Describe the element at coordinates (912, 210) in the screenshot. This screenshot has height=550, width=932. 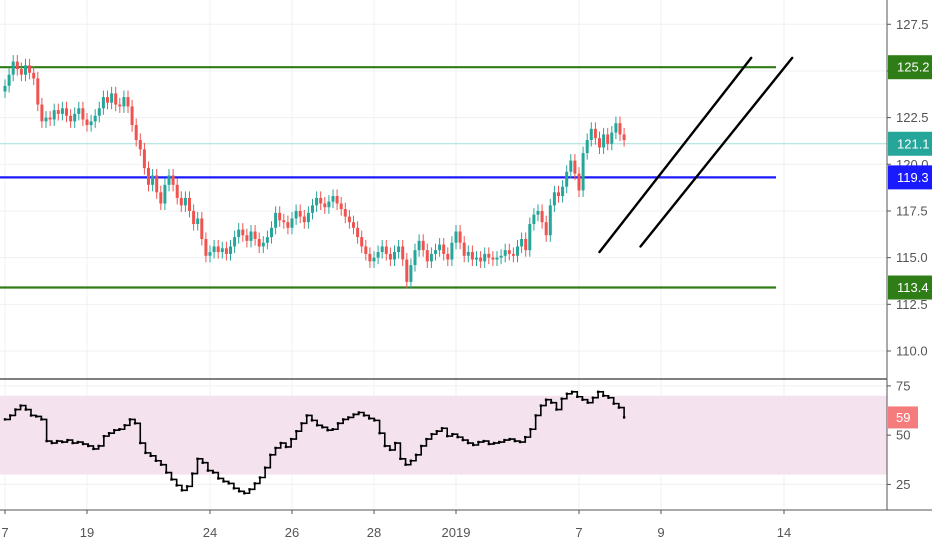
I see `price-tick-label: 117.5` at that location.